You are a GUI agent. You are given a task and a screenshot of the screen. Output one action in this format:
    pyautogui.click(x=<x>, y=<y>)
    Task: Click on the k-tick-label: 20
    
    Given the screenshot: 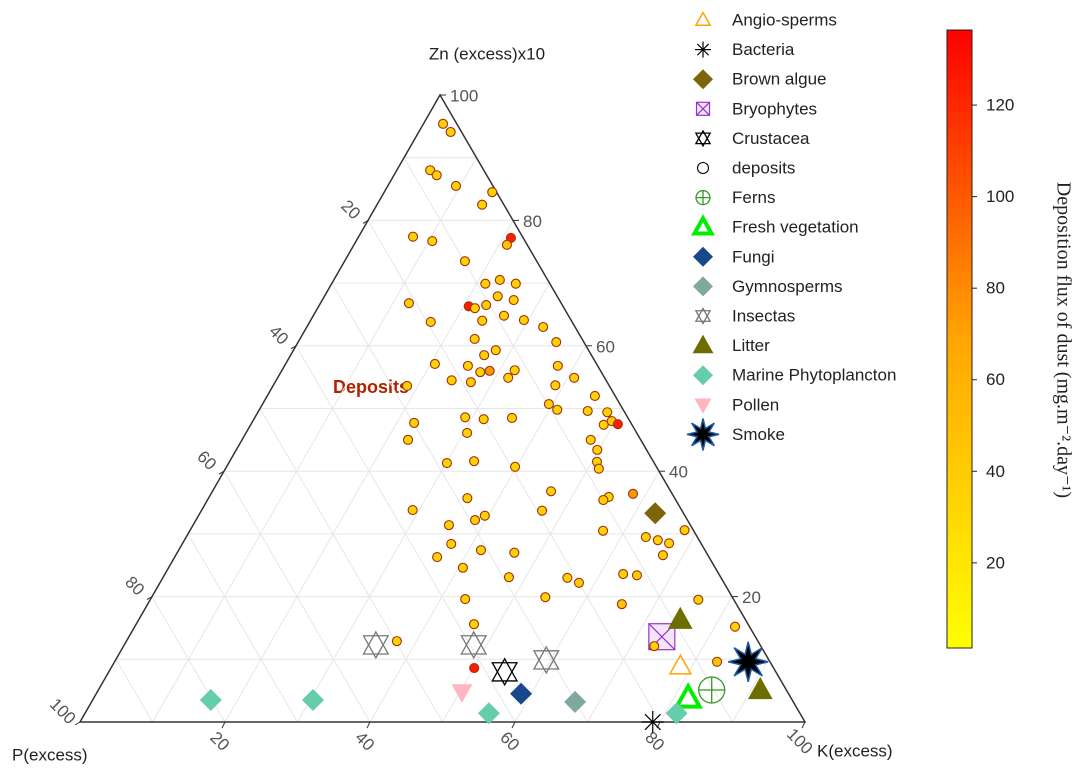 What is the action you would take?
    pyautogui.click(x=219, y=741)
    